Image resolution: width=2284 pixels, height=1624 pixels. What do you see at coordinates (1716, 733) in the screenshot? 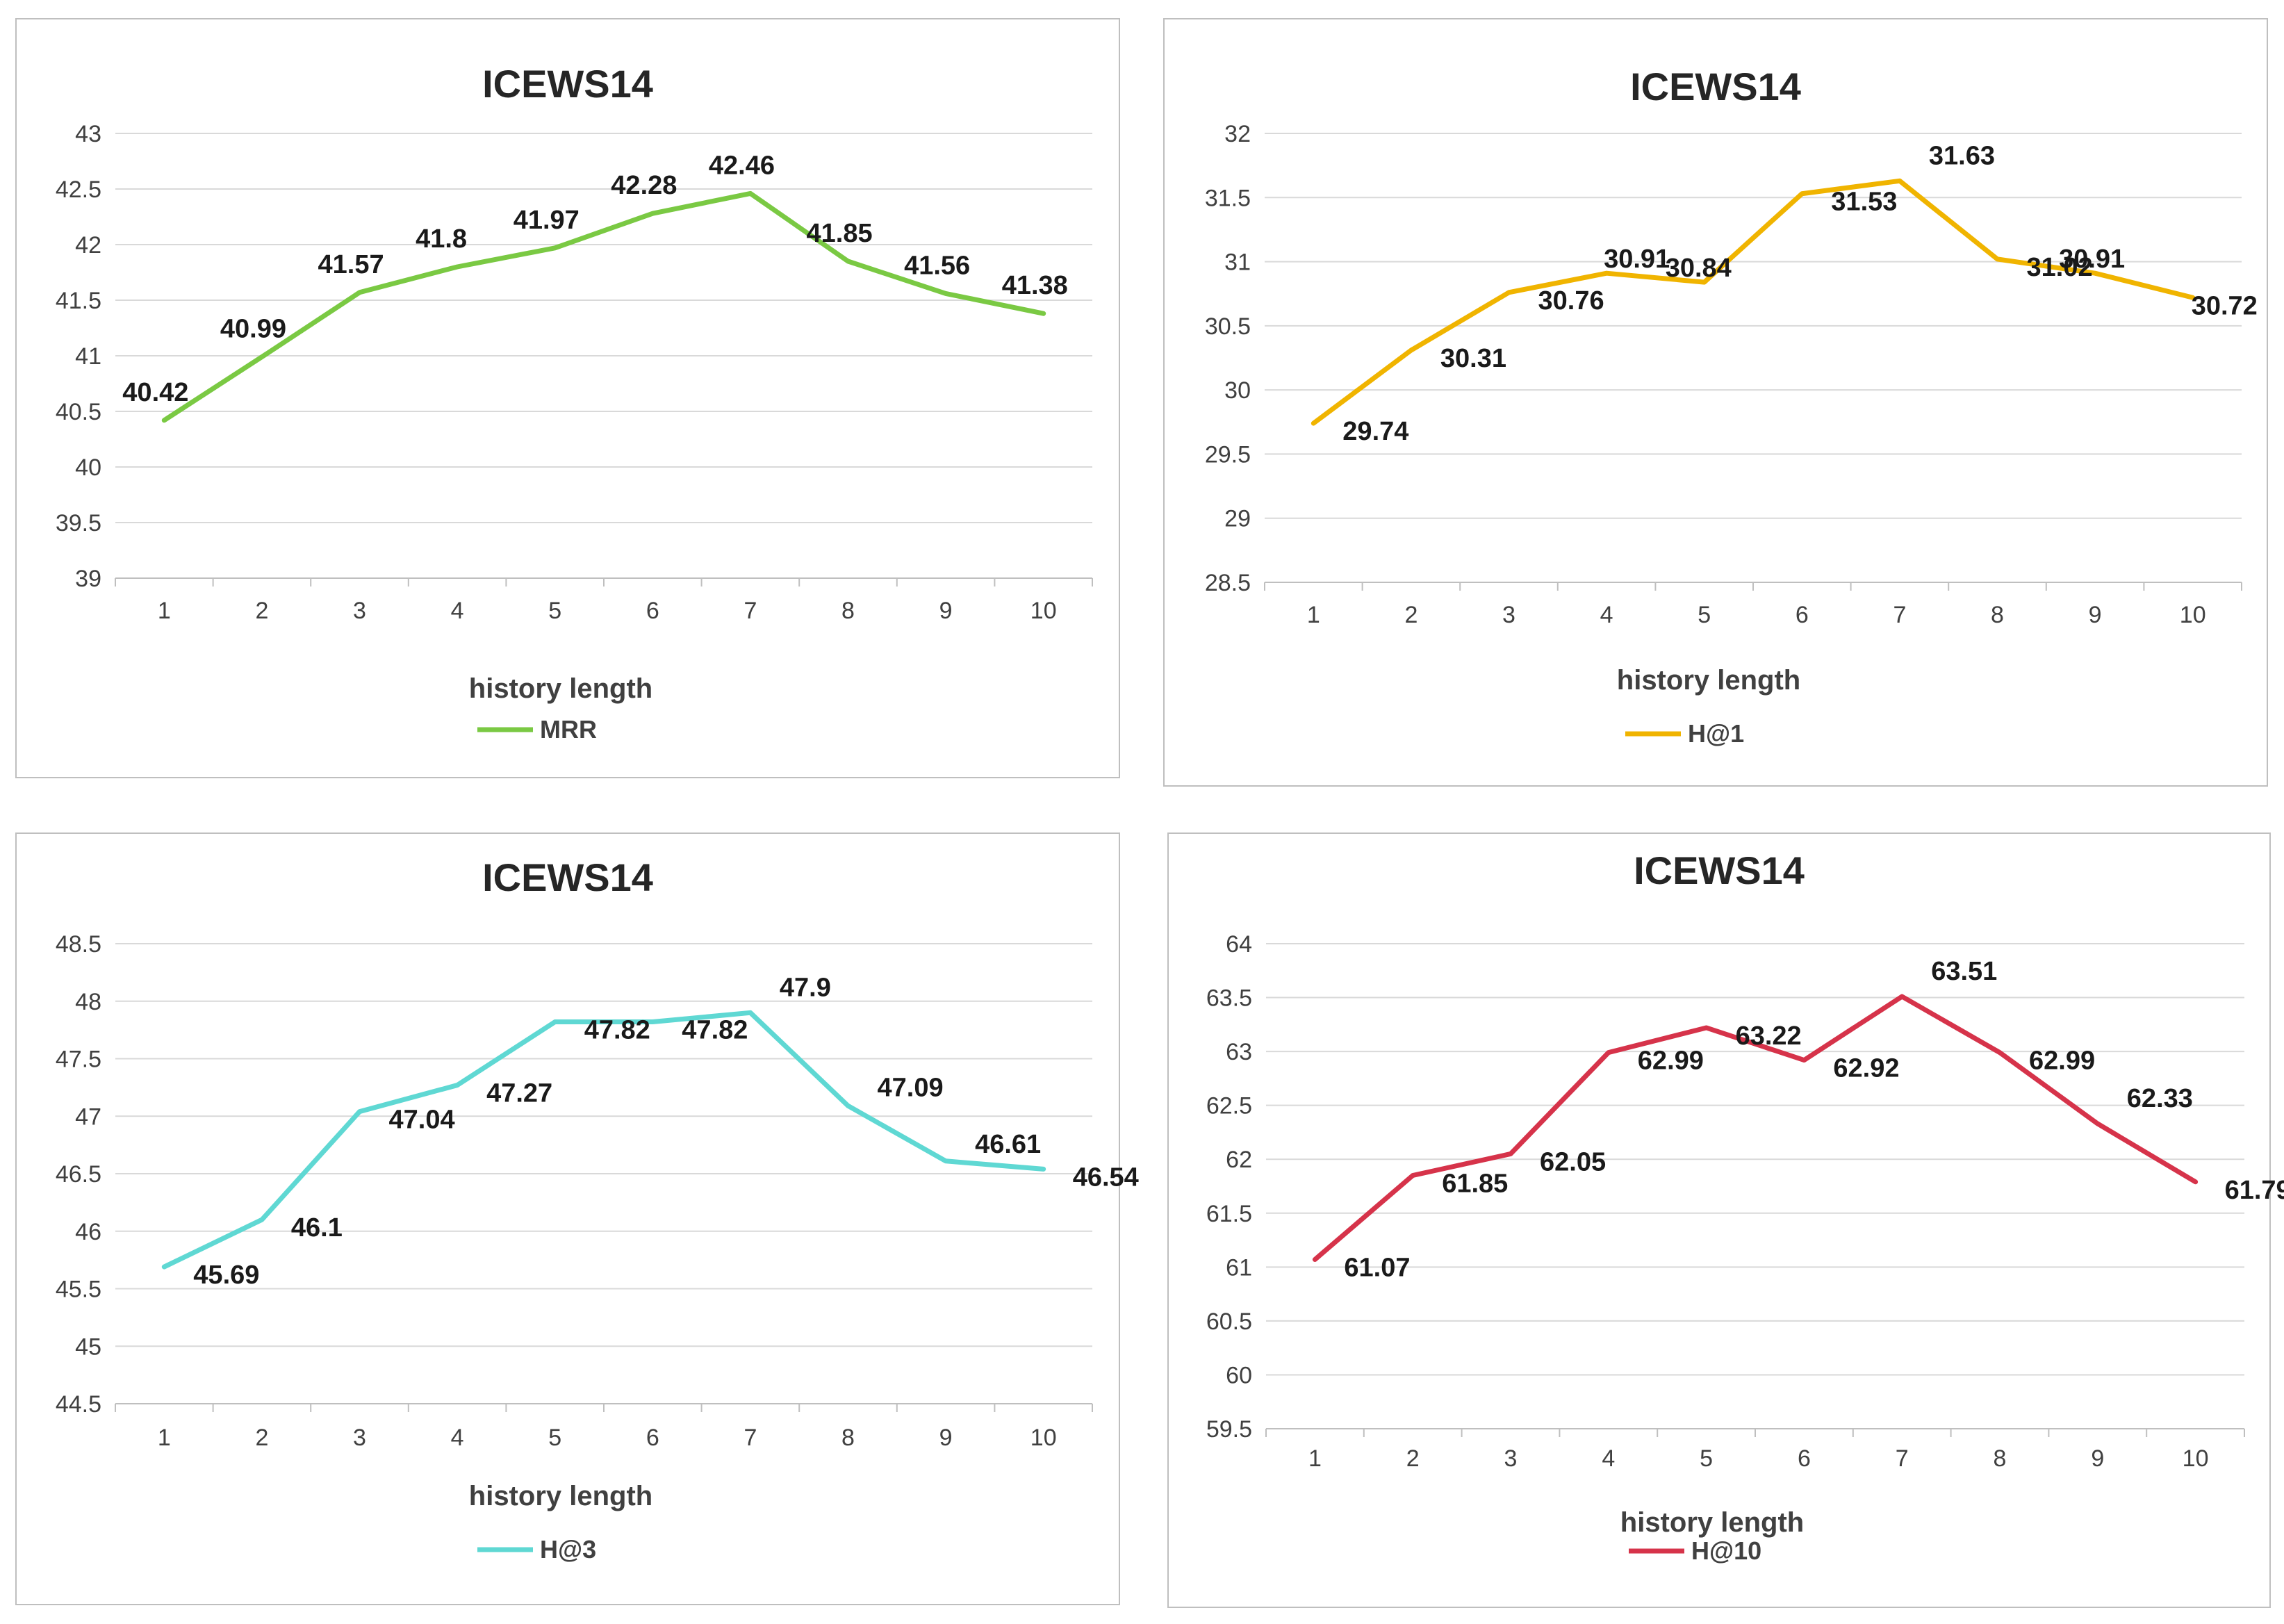
I see `legend-label: H@1` at bounding box center [1716, 733].